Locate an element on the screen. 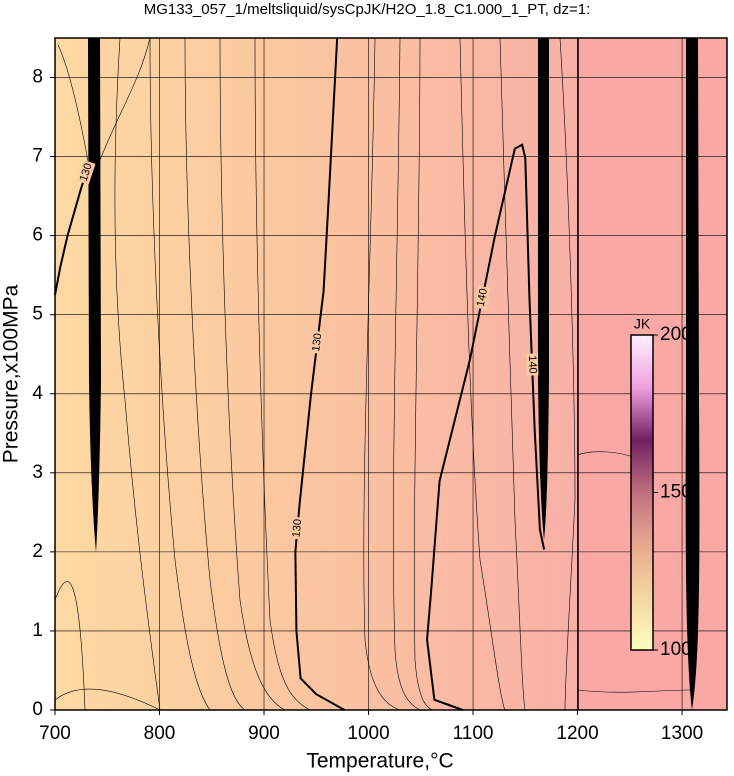 The width and height of the screenshot is (734, 776). y-tick-label: 3 is located at coordinates (37, 472).